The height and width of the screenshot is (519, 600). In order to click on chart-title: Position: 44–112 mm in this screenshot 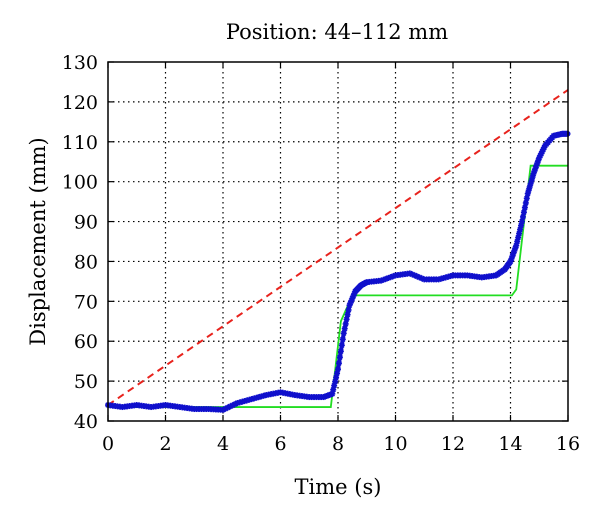, I will do `click(337, 32)`.